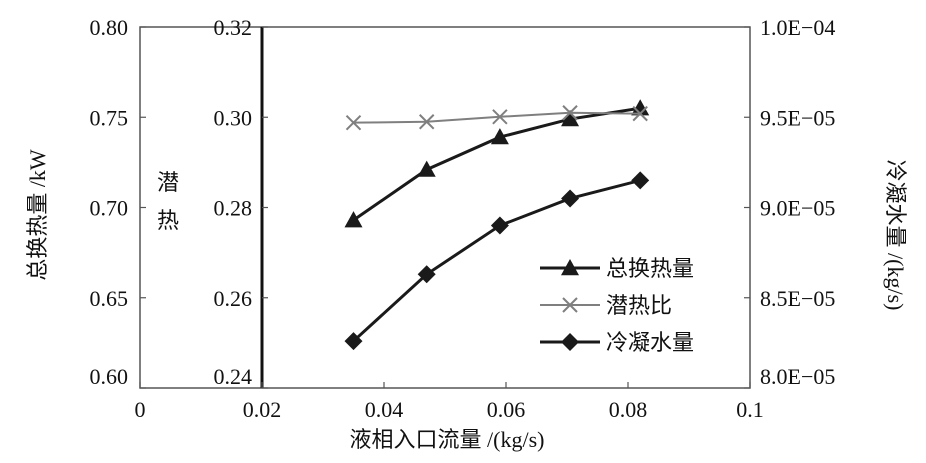 This screenshot has width=926, height=463. Describe the element at coordinates (140, 409) in the screenshot. I see `x-tick-label: 0` at that location.